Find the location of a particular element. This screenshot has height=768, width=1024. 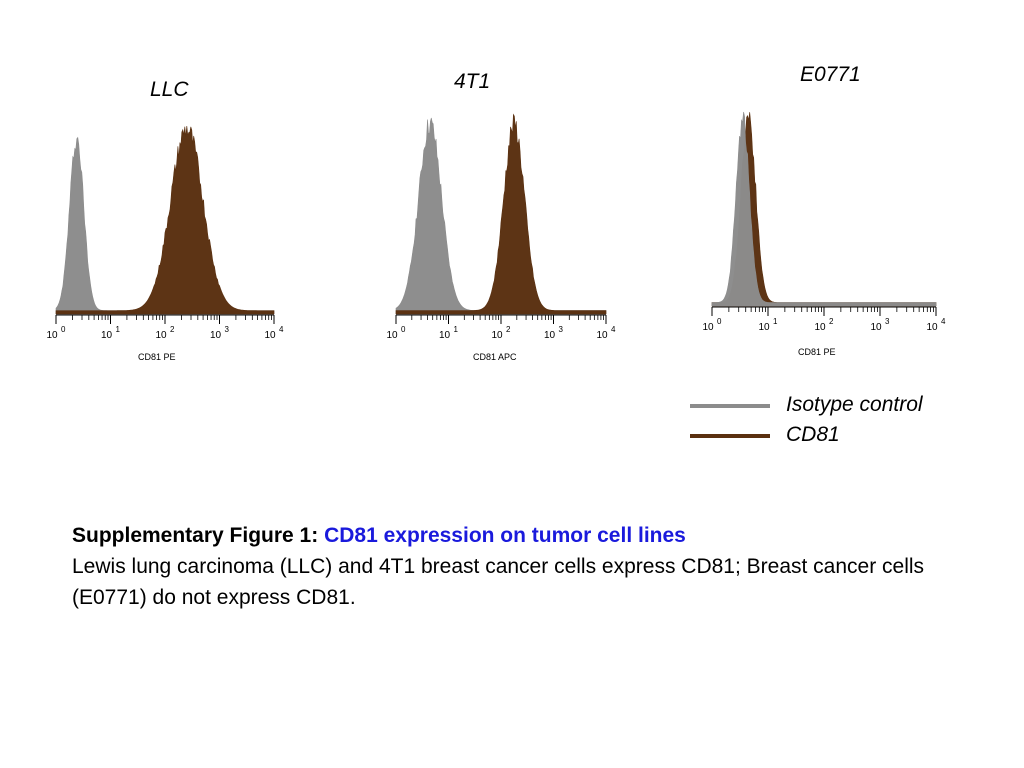

legend-label-isotype: Isotype control is located at coordinates (854, 404).